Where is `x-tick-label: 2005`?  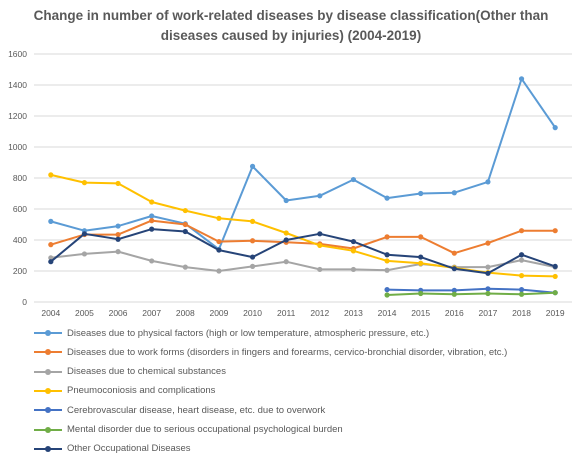
x-tick-label: 2005 is located at coordinates (84, 313).